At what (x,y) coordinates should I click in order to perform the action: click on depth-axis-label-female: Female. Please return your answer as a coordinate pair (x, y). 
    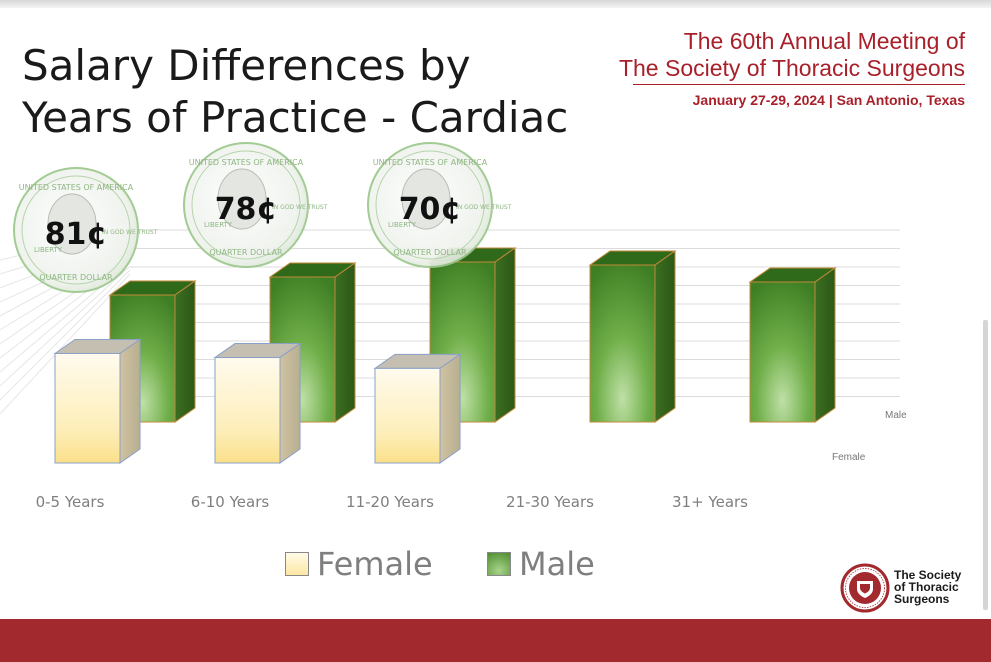
    Looking at the image, I should click on (849, 457).